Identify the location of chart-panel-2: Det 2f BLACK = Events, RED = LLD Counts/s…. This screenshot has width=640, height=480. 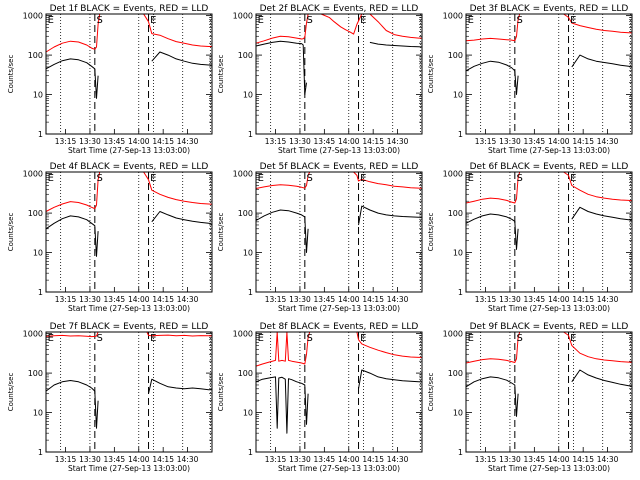
(320, 79).